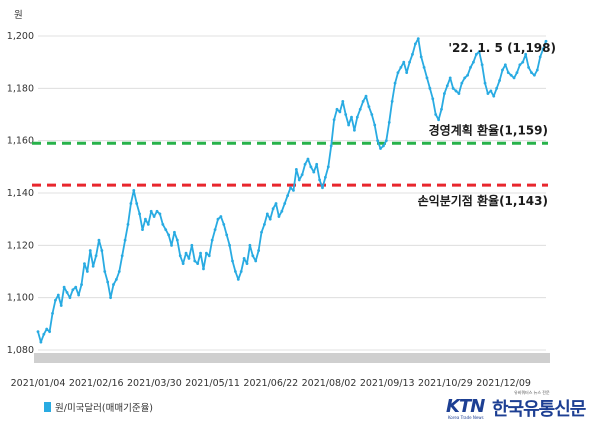 Image resolution: width=591 pixels, height=426 pixels. I want to click on x-tick-label: 2021/01/04, so click(38, 383).